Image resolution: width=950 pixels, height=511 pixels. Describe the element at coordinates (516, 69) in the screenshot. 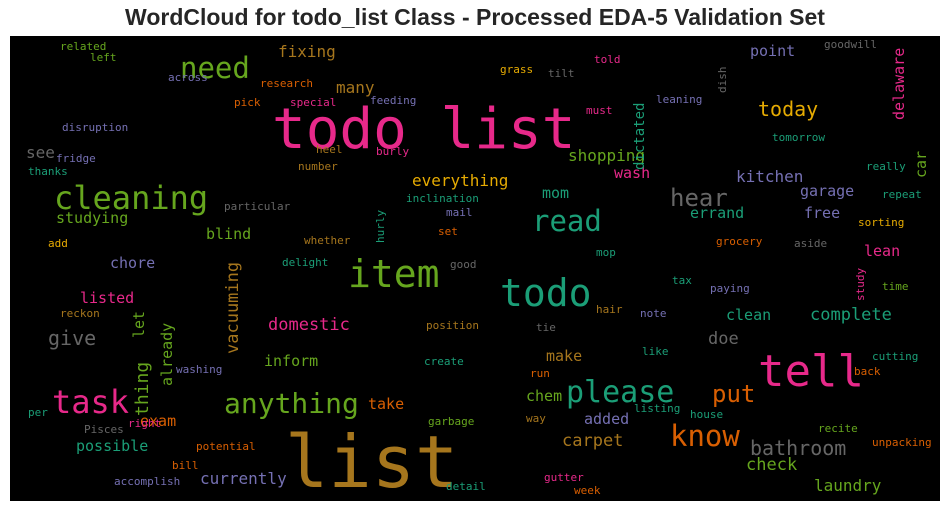

I see `word-grass: grass` at that location.